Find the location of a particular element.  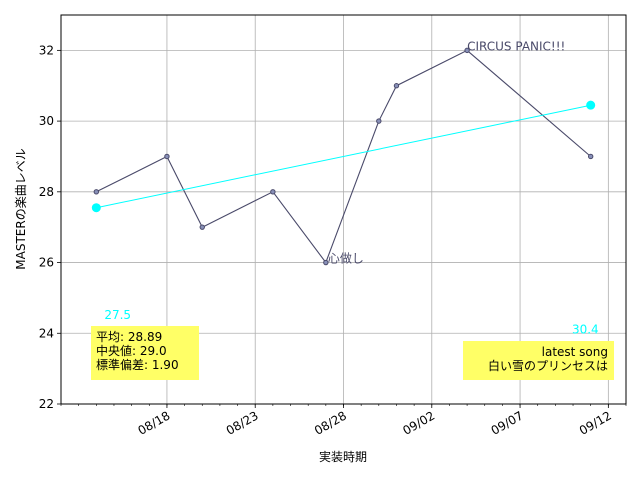

x-tick-label: 09/12 is located at coordinates (595, 422).